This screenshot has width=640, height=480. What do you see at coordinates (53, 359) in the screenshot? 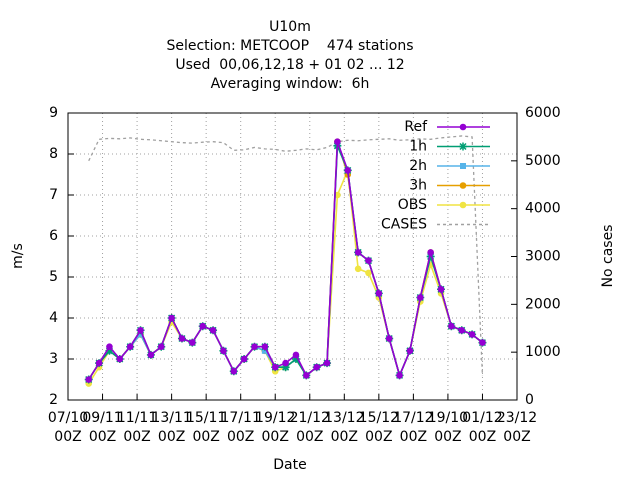
I see `y-tick-label: 3` at bounding box center [53, 359].